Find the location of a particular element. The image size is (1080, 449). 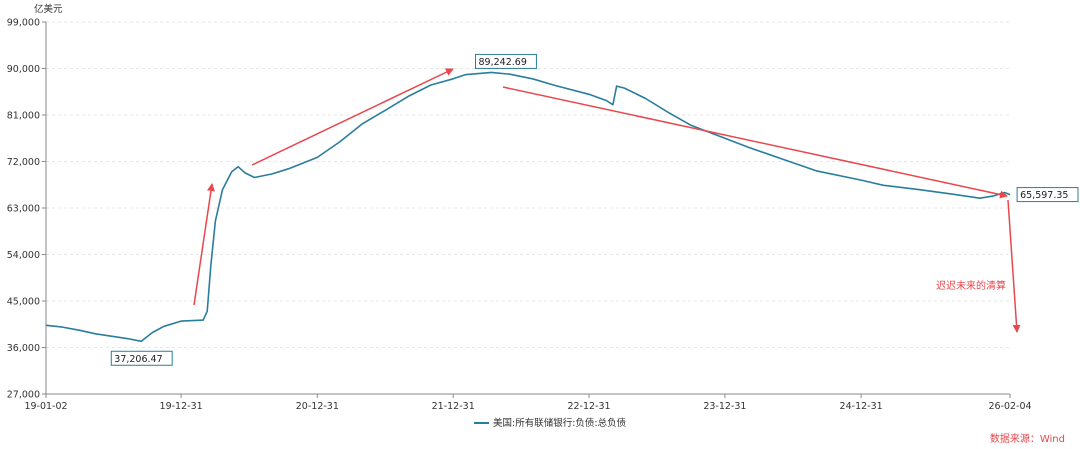

y-tick-label: 54,000 is located at coordinates (23, 255).